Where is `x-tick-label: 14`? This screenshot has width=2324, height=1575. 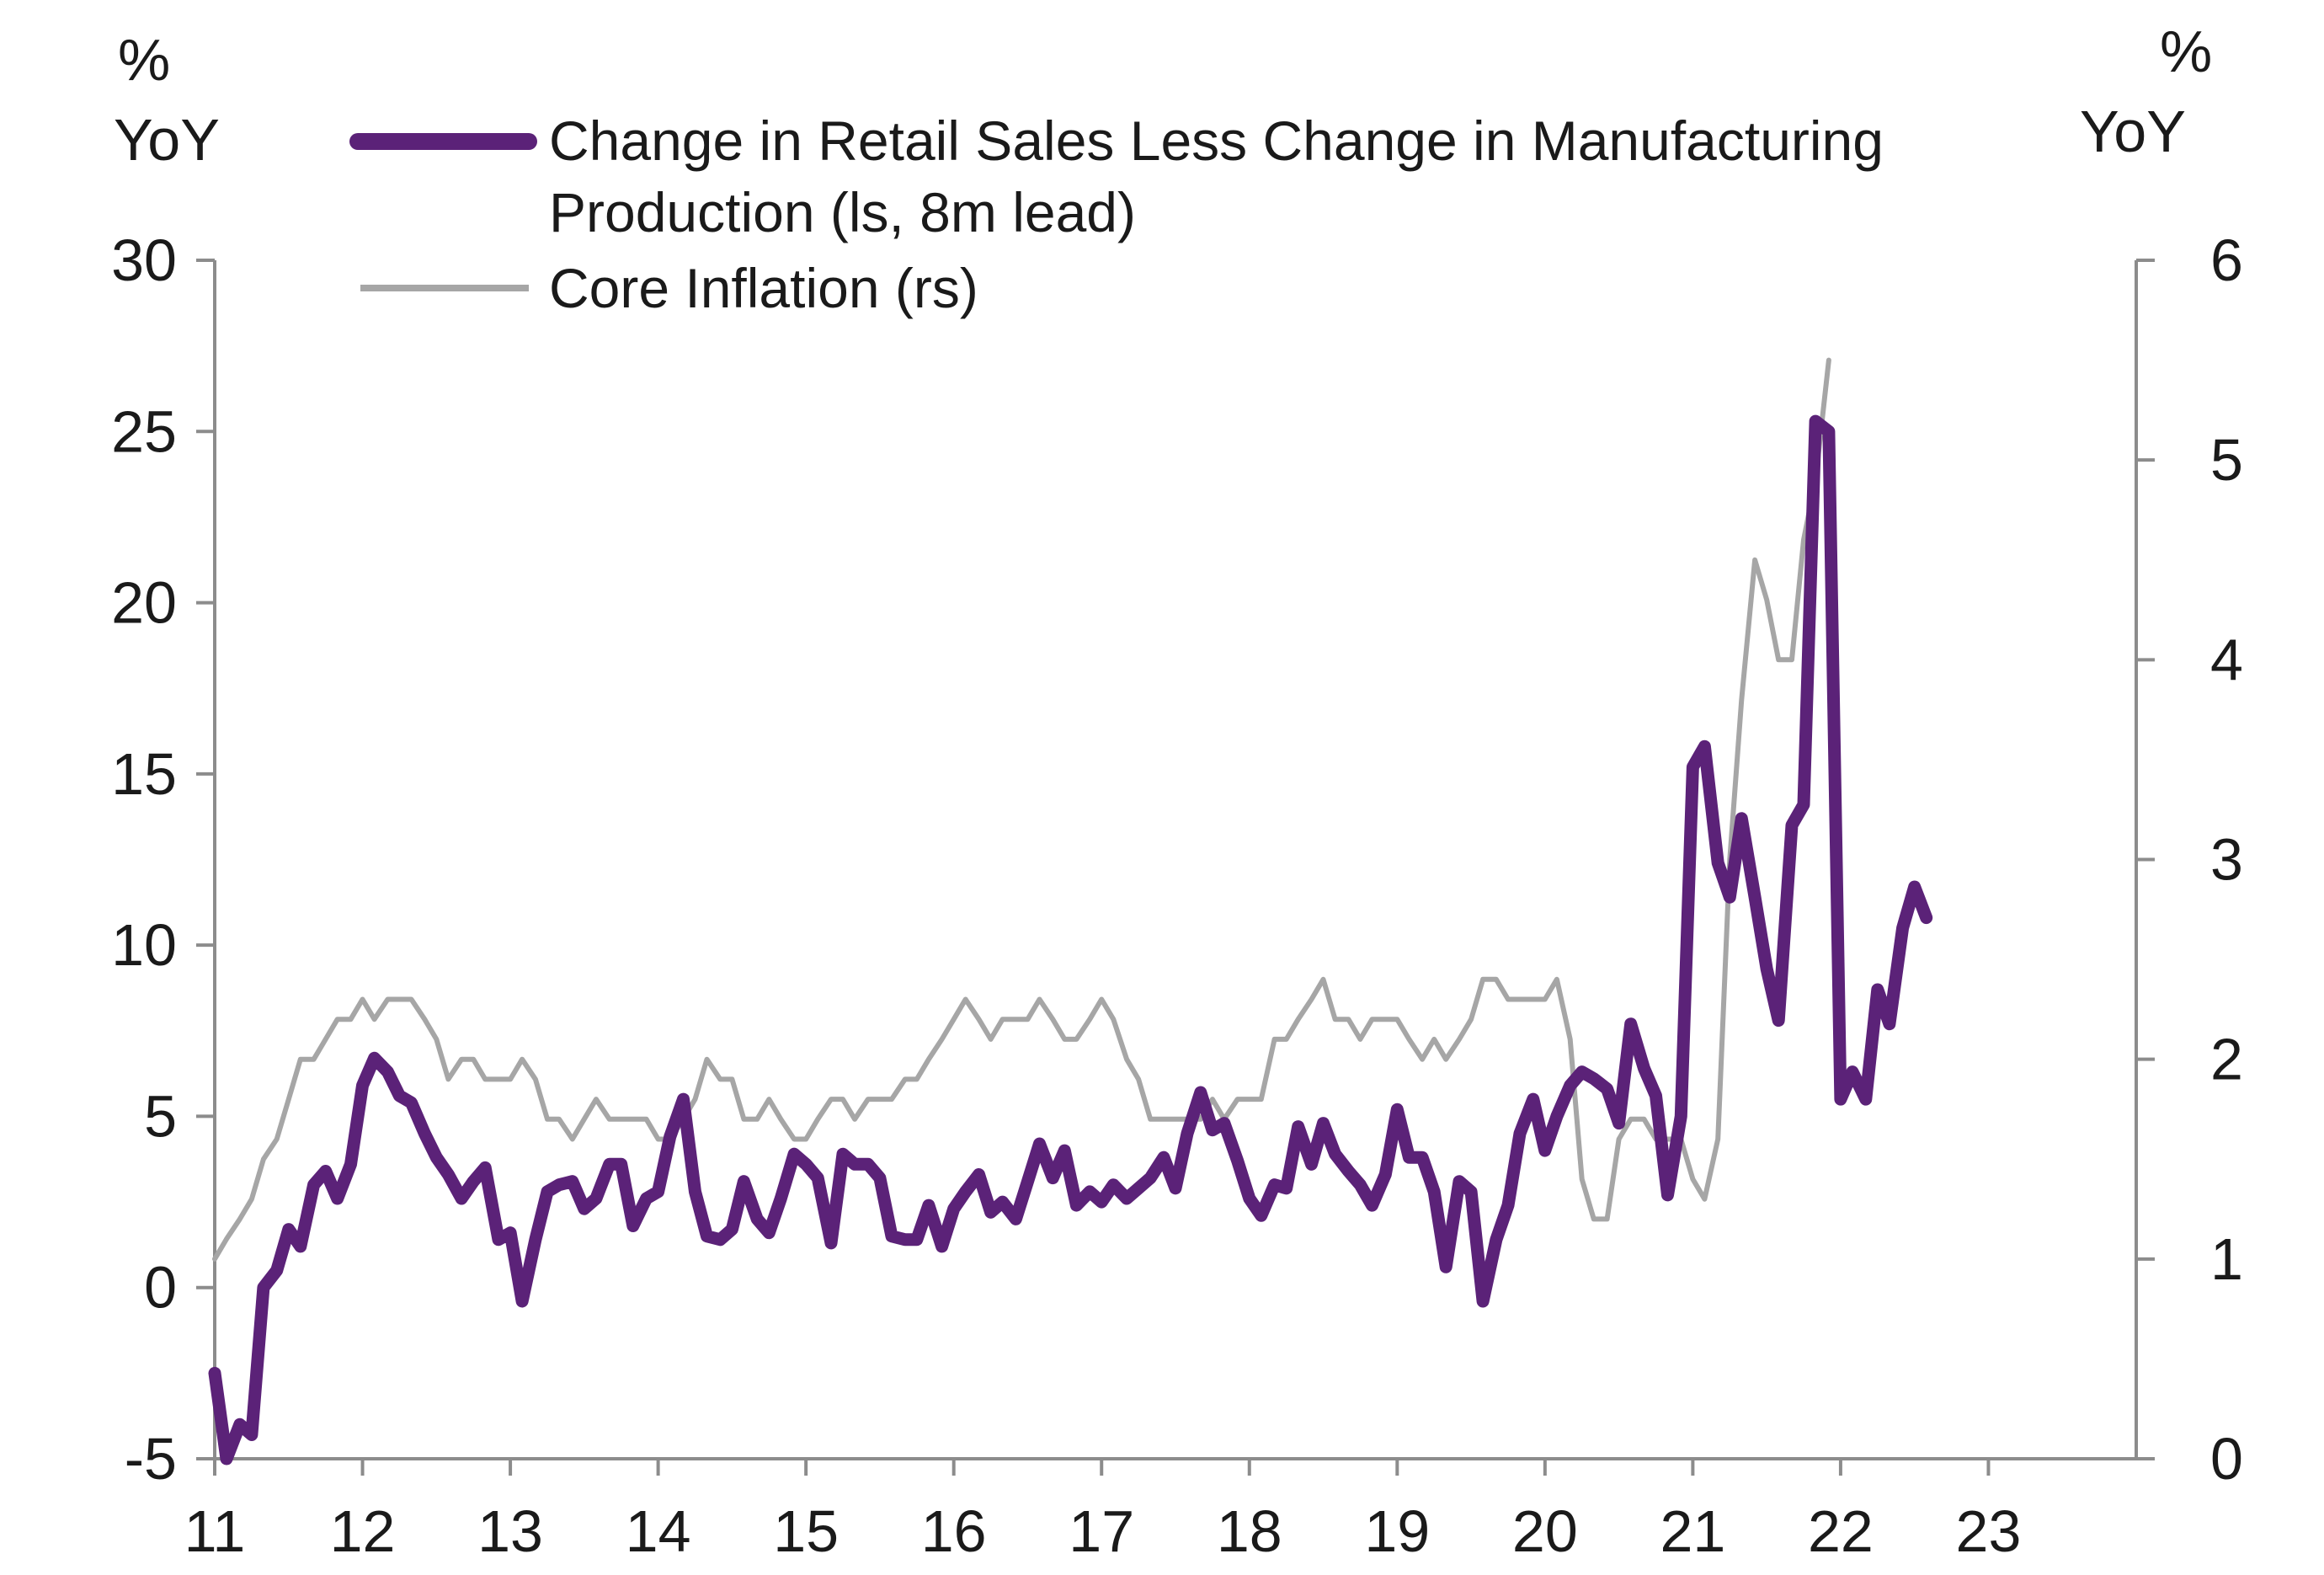
x-tick-label: 14 is located at coordinates (658, 1531).